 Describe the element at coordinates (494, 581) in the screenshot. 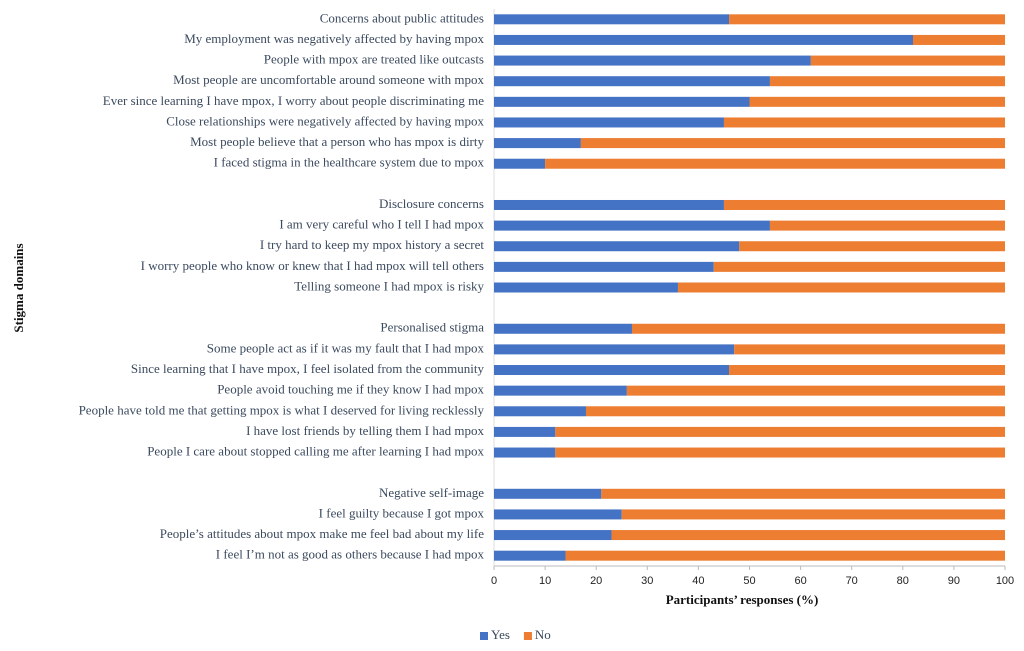

I see `x-tick-label: 0` at that location.